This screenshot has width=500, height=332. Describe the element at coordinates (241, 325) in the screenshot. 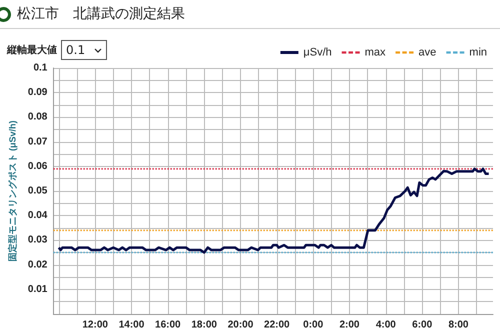

I see `x-tick-label: 20:00` at that location.